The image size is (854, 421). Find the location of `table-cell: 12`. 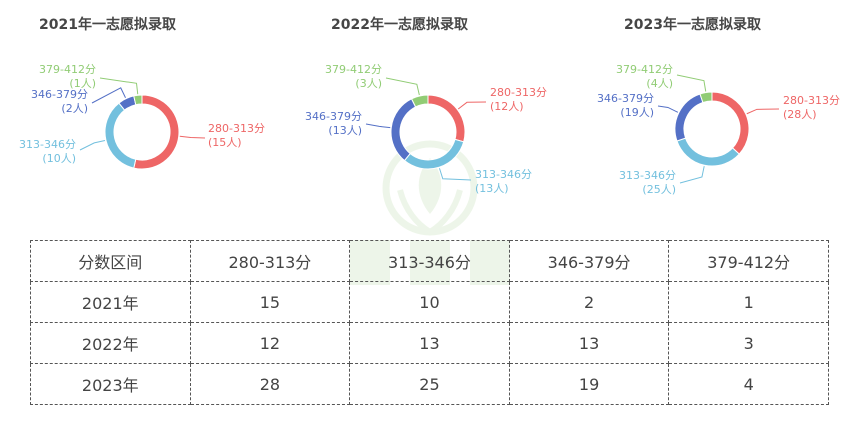

table-cell: 12 is located at coordinates (270, 343).